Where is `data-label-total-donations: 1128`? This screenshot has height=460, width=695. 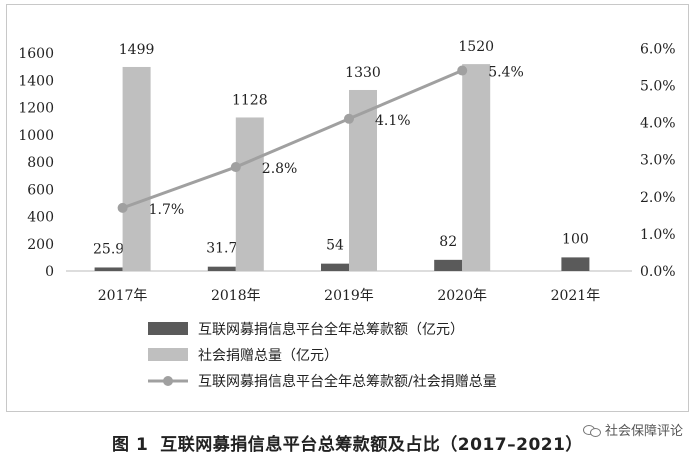 data-label-total-donations: 1128 is located at coordinates (250, 100).